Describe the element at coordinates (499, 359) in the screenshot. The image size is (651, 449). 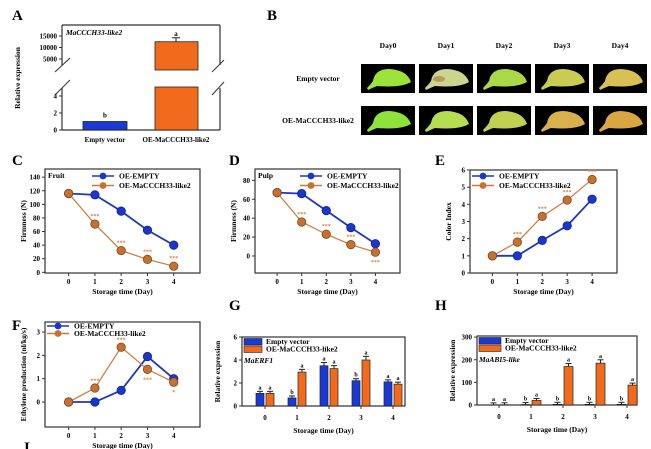
I see `gene-label: MaABI5-like` at that location.